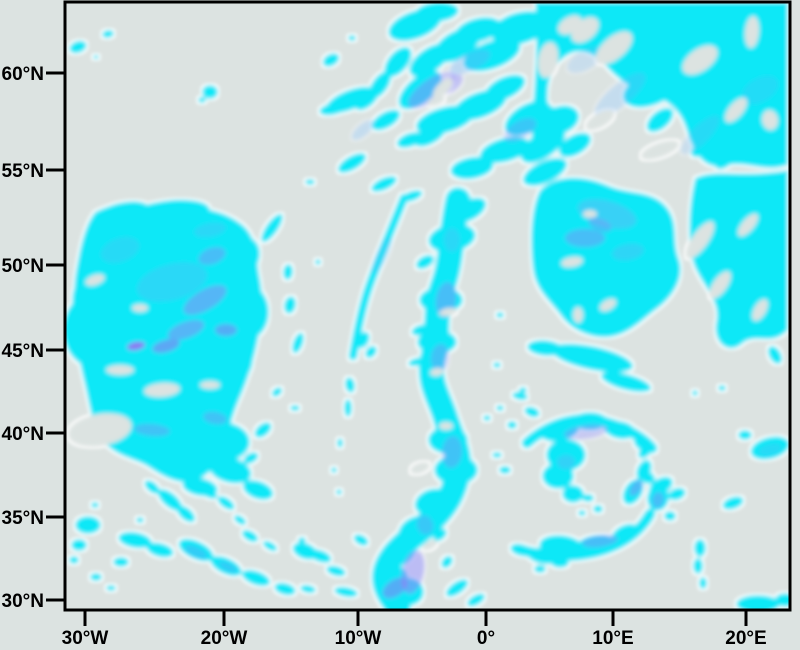 Image resolution: width=800 pixels, height=650 pixels. Describe the element at coordinates (23, 518) in the screenshot. I see `y-tick-label: 35°N` at that location.